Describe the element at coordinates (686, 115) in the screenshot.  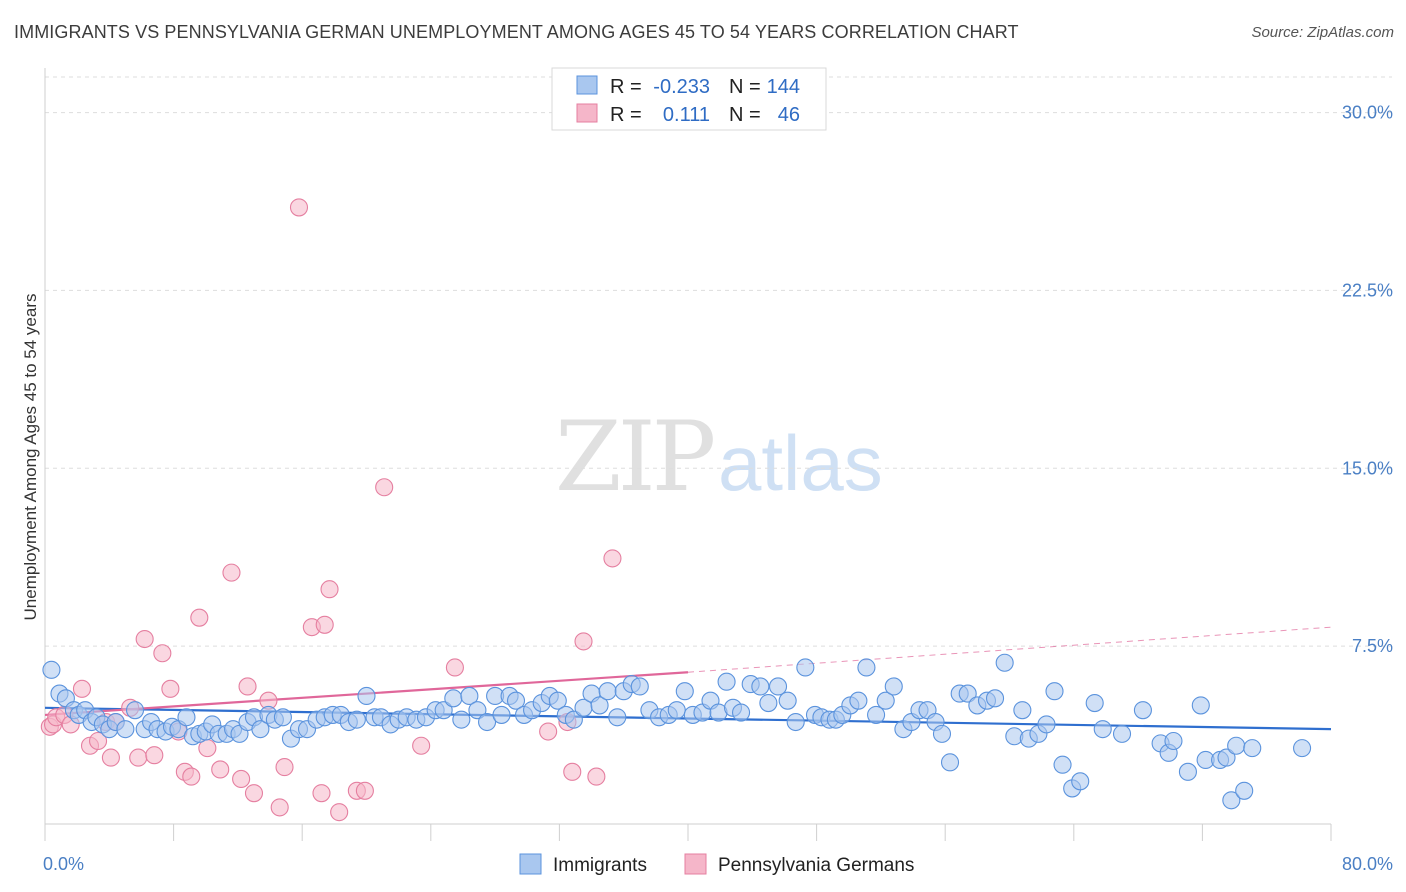
I see `legend-r-value-2: 0.111` at that location.